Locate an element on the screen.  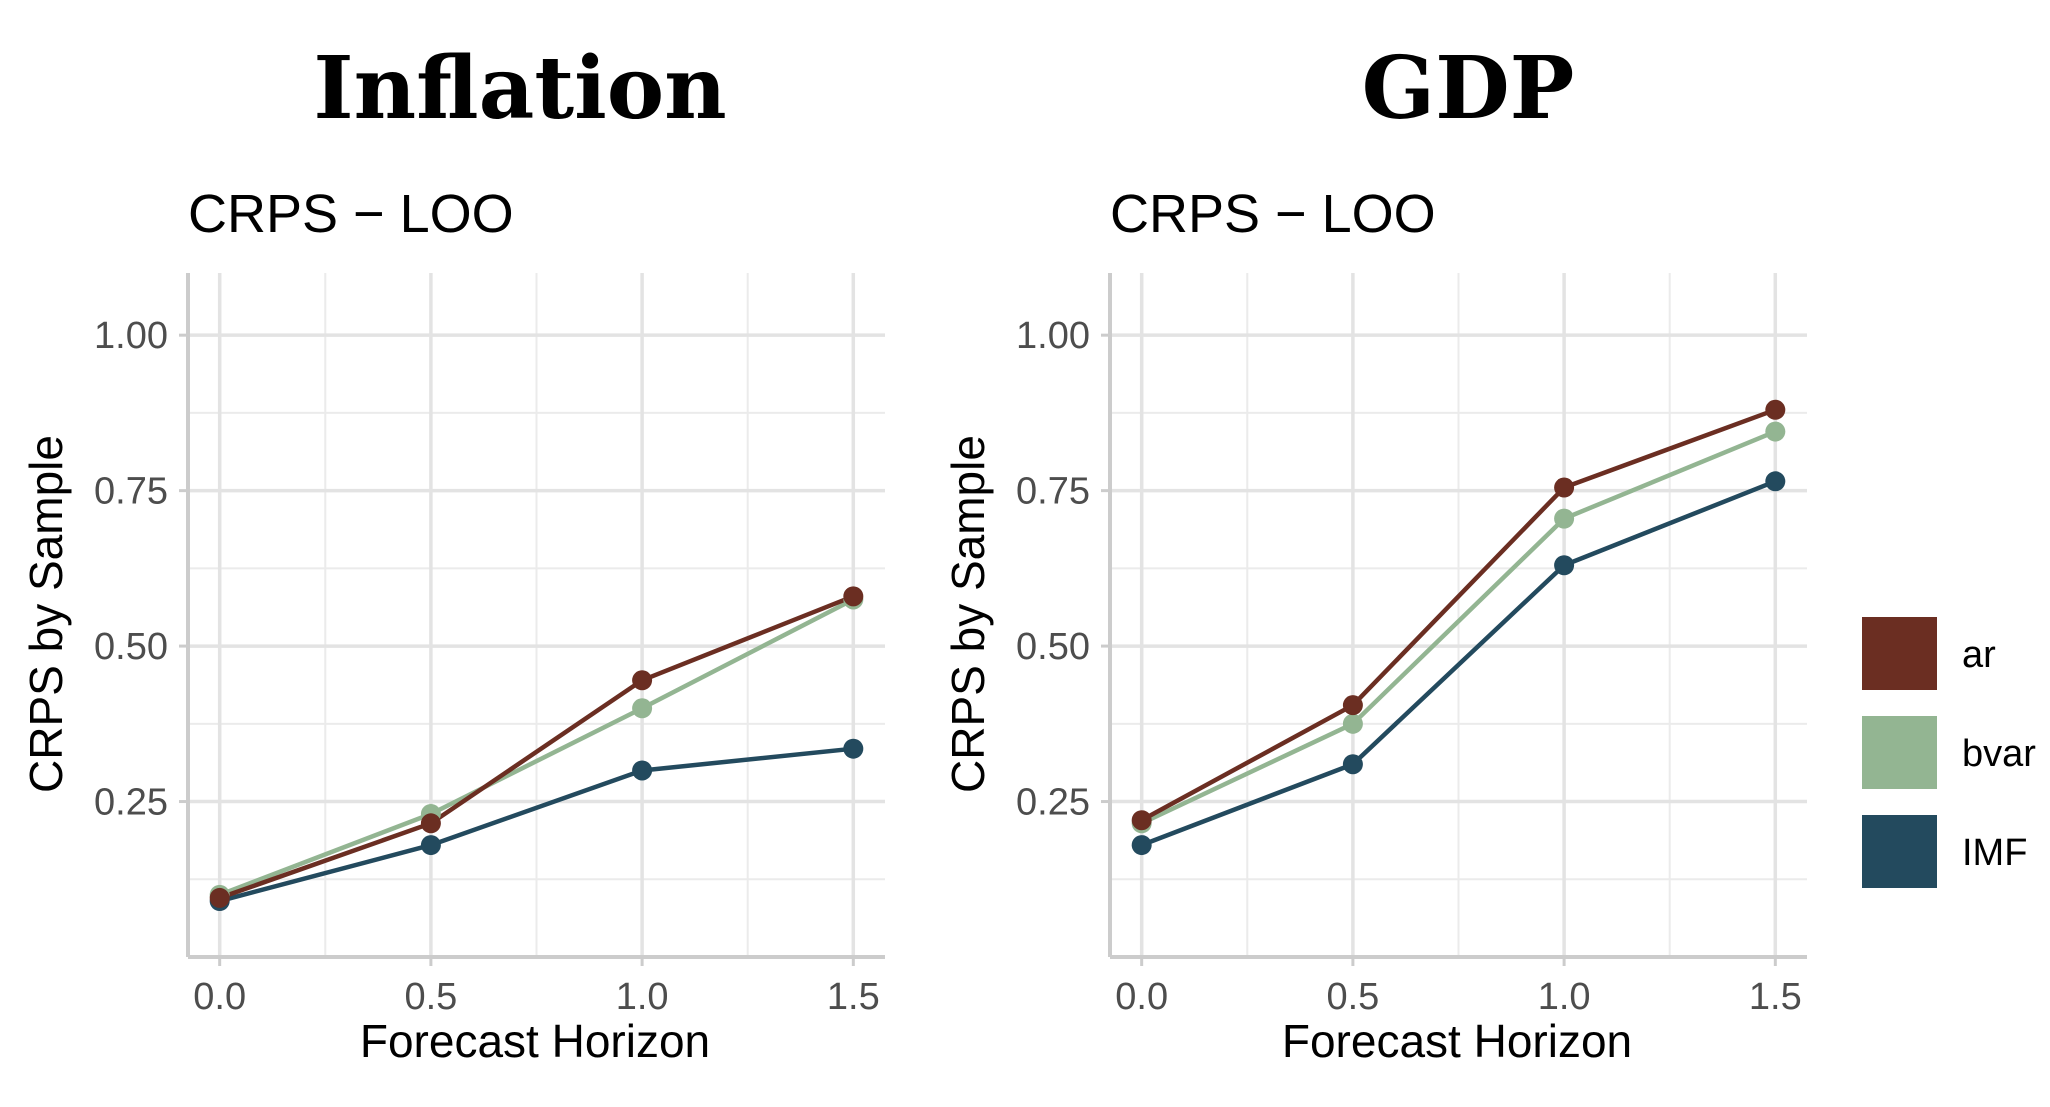
legend-label-bvar: bvar is located at coordinates (1999, 754).